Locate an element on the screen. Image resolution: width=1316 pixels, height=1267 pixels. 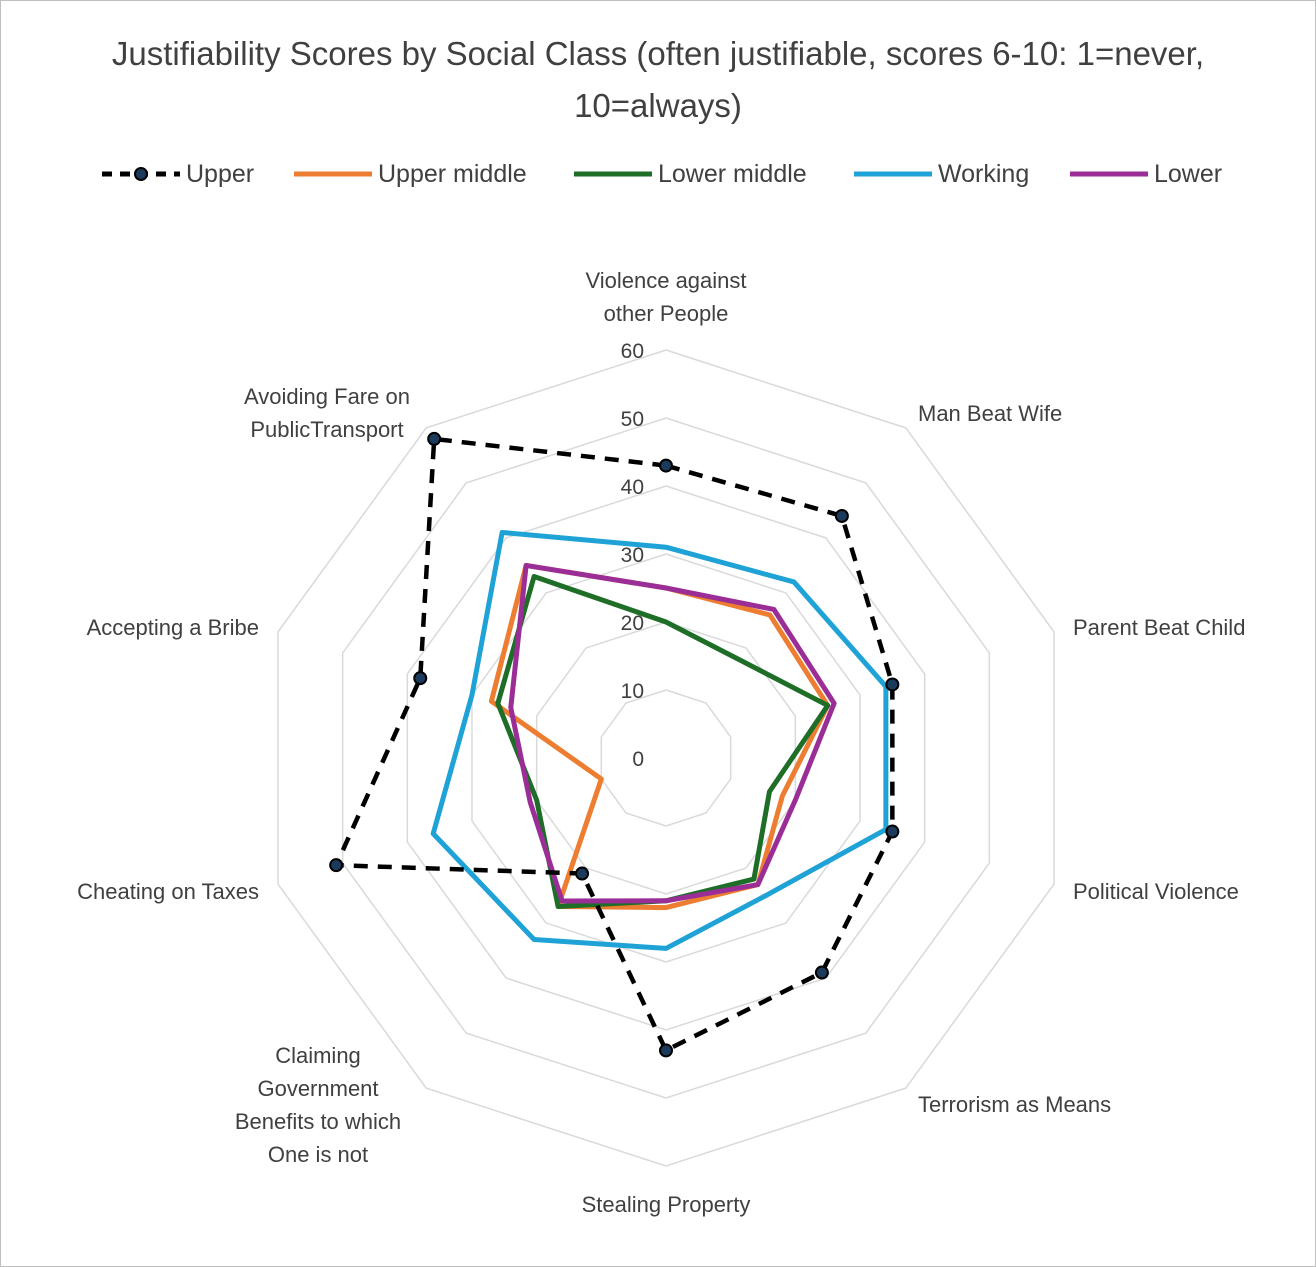
legend-label: Lower middle is located at coordinates (732, 173).